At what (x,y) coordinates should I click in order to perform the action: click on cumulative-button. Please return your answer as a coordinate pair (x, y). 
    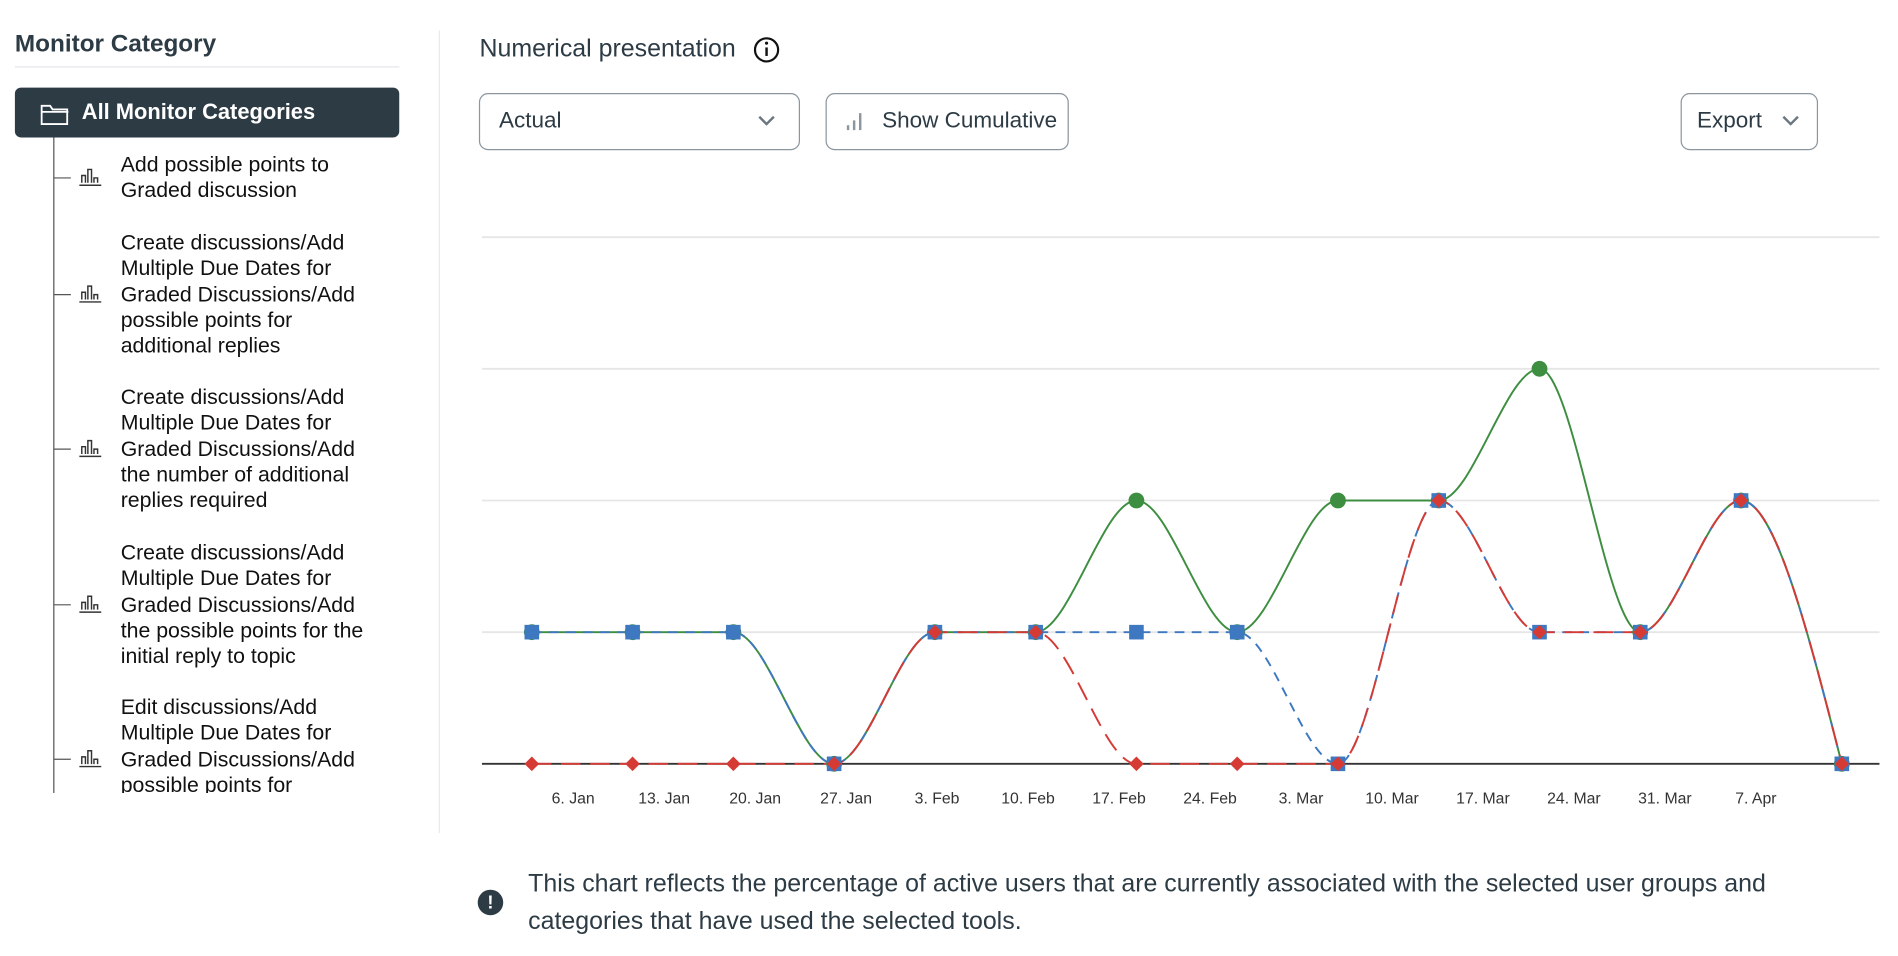
    Looking at the image, I should click on (947, 122).